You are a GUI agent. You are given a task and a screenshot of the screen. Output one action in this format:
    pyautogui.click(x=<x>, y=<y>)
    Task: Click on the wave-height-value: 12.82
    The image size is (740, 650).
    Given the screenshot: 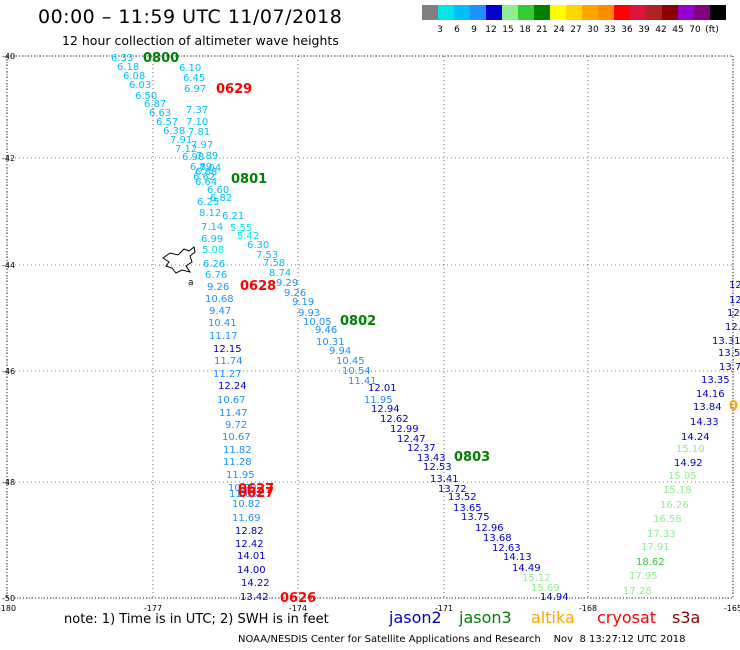 What is the action you would take?
    pyautogui.click(x=249, y=531)
    